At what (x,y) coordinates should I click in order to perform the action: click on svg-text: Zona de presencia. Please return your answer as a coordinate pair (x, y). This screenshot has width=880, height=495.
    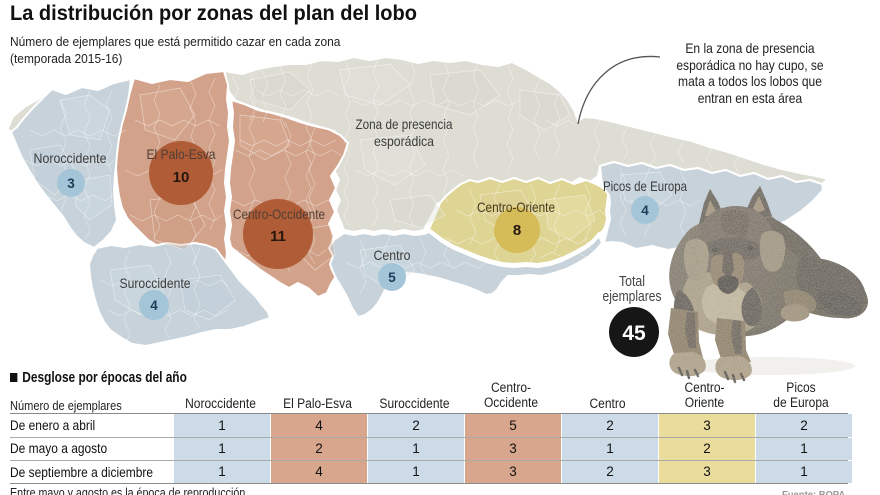
    Looking at the image, I should click on (404, 124).